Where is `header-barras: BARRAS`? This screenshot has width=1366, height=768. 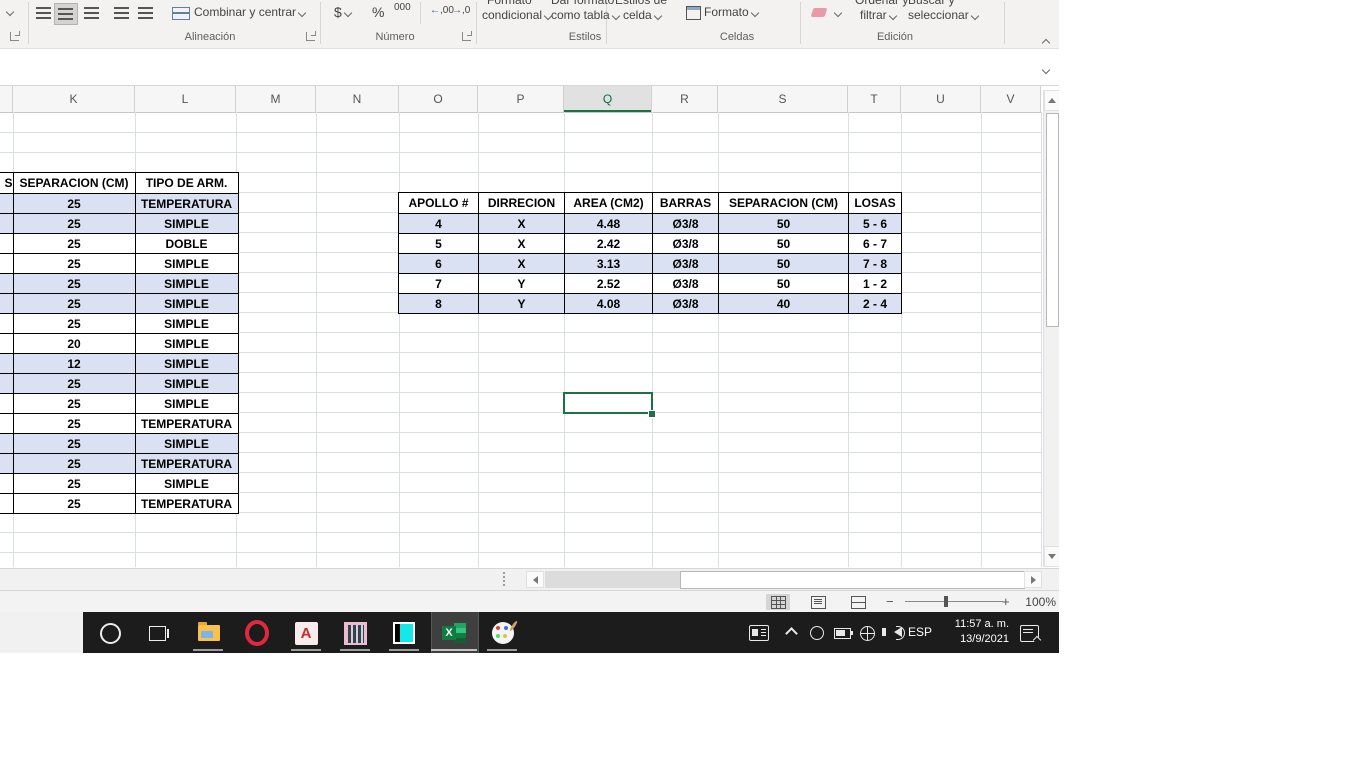 header-barras: BARRAS is located at coordinates (685, 203).